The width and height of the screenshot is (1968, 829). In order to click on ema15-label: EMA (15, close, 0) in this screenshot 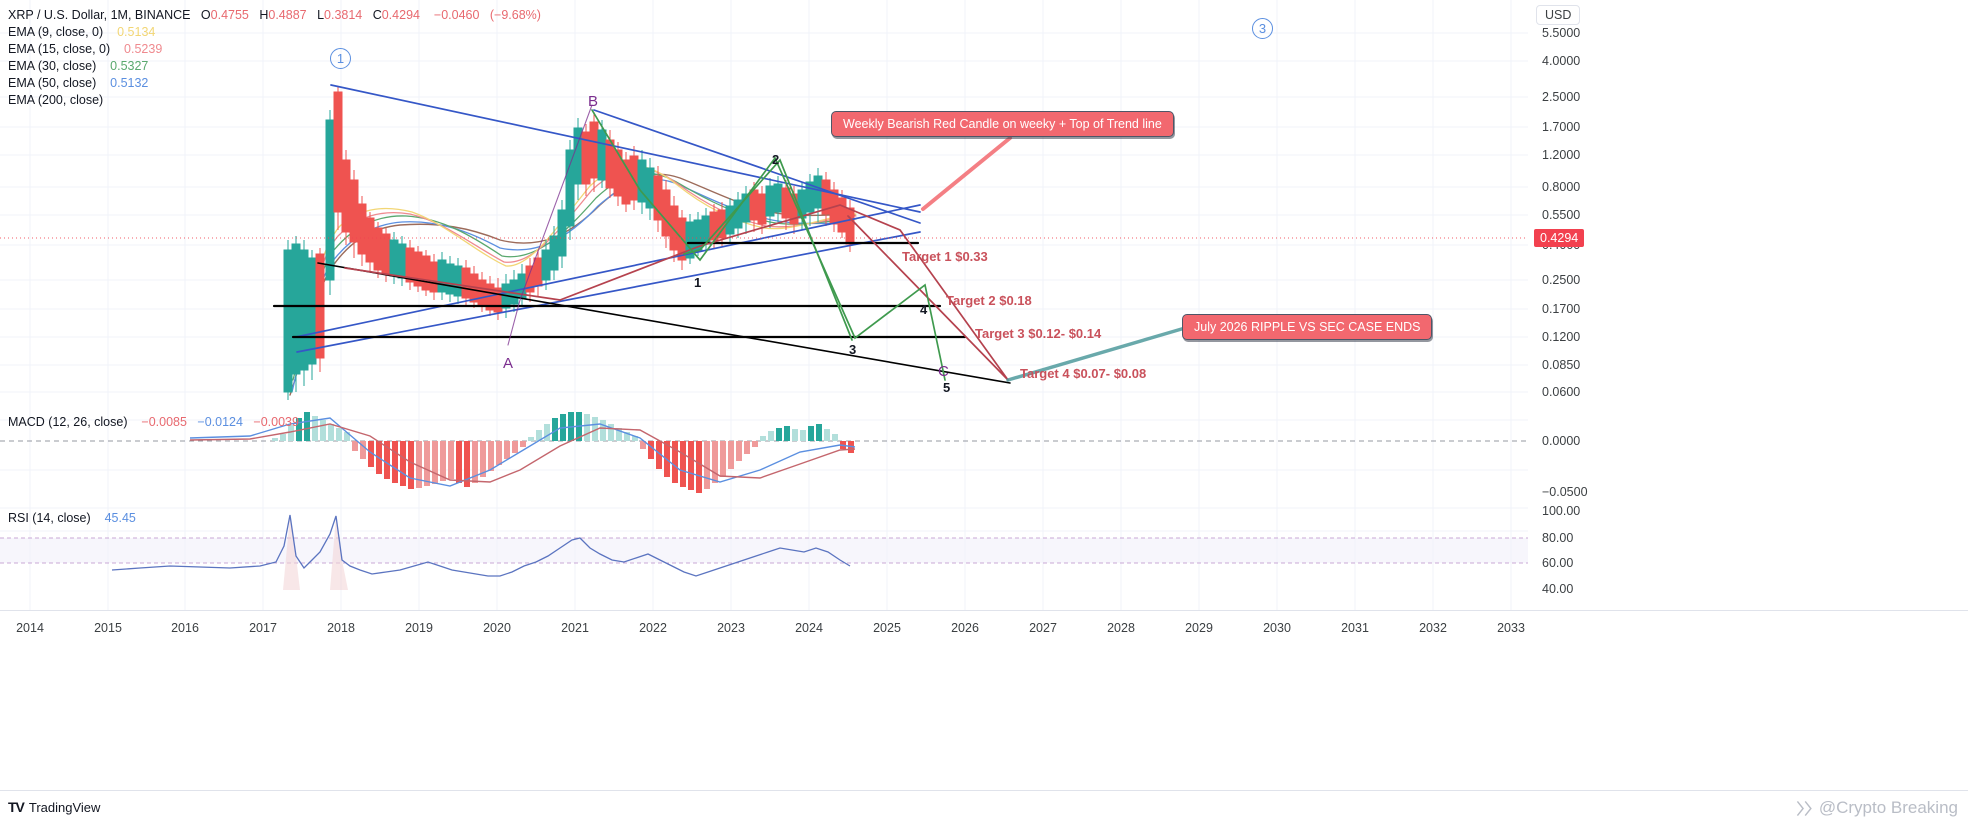, I will do `click(59, 49)`.